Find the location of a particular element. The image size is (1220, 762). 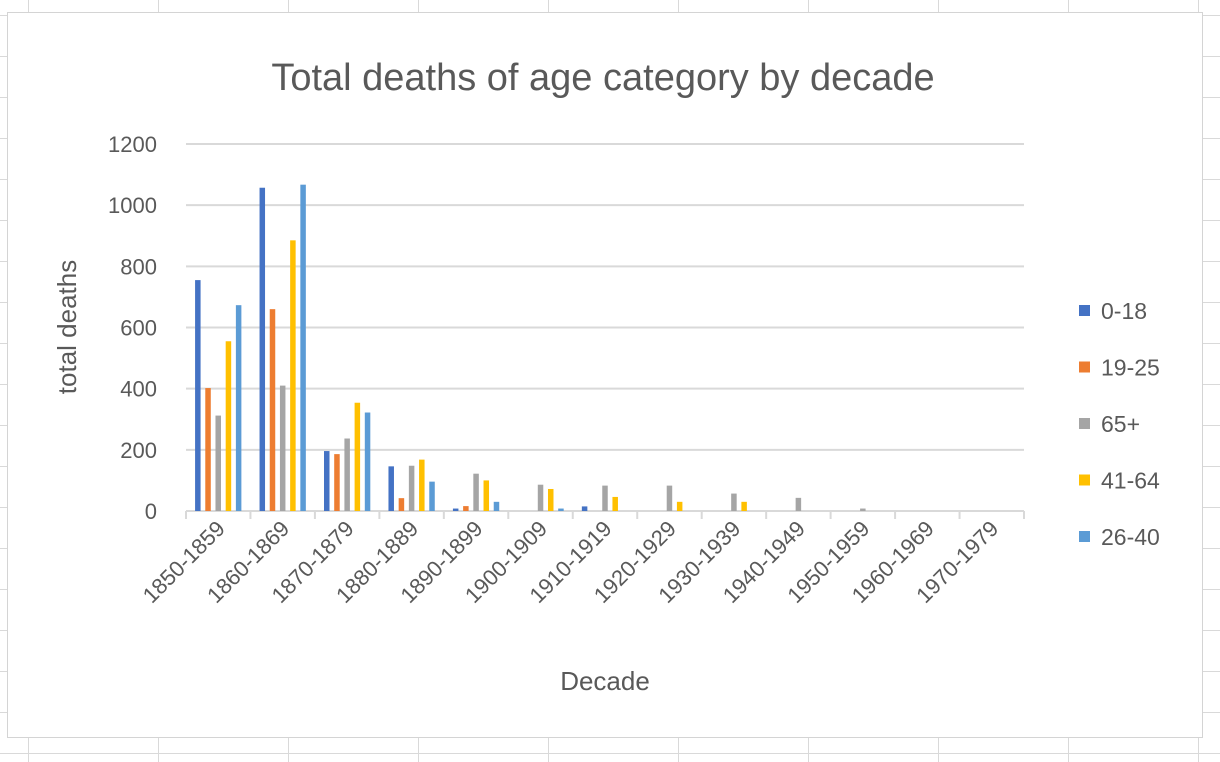

y-tick-label: 200 is located at coordinates (138, 450).